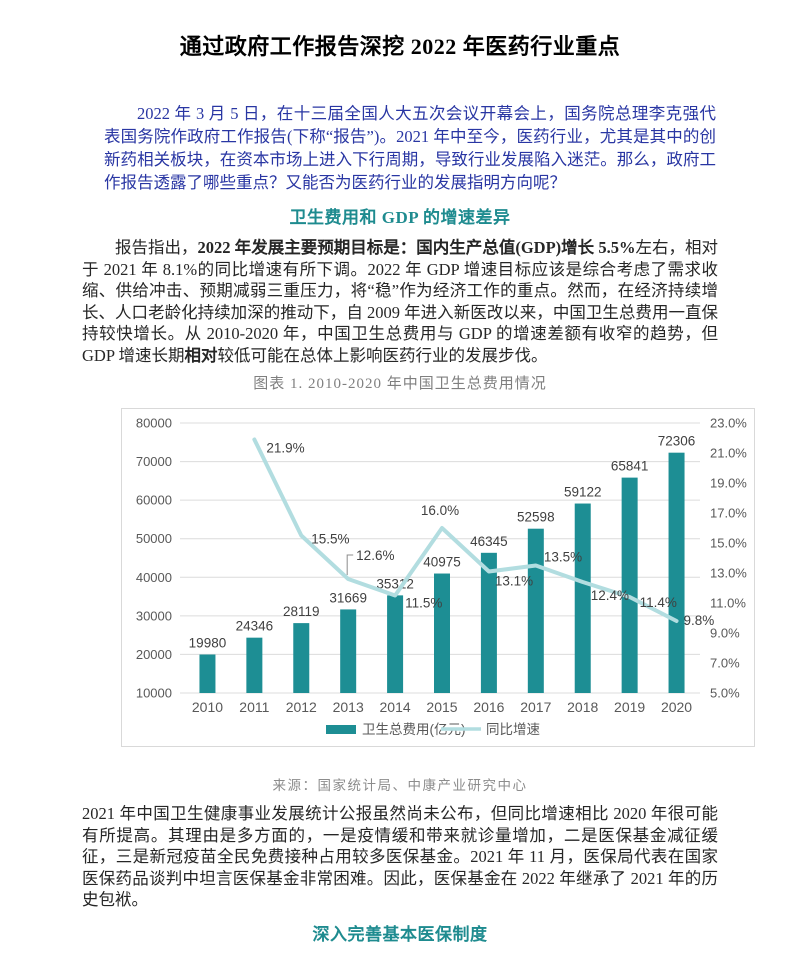 The image size is (800, 960). I want to click on para1-seg1: 报告指出，, so click(156, 247).